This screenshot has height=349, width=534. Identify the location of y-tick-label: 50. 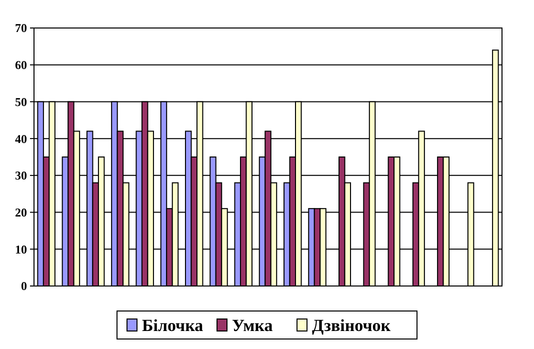
(21, 101).